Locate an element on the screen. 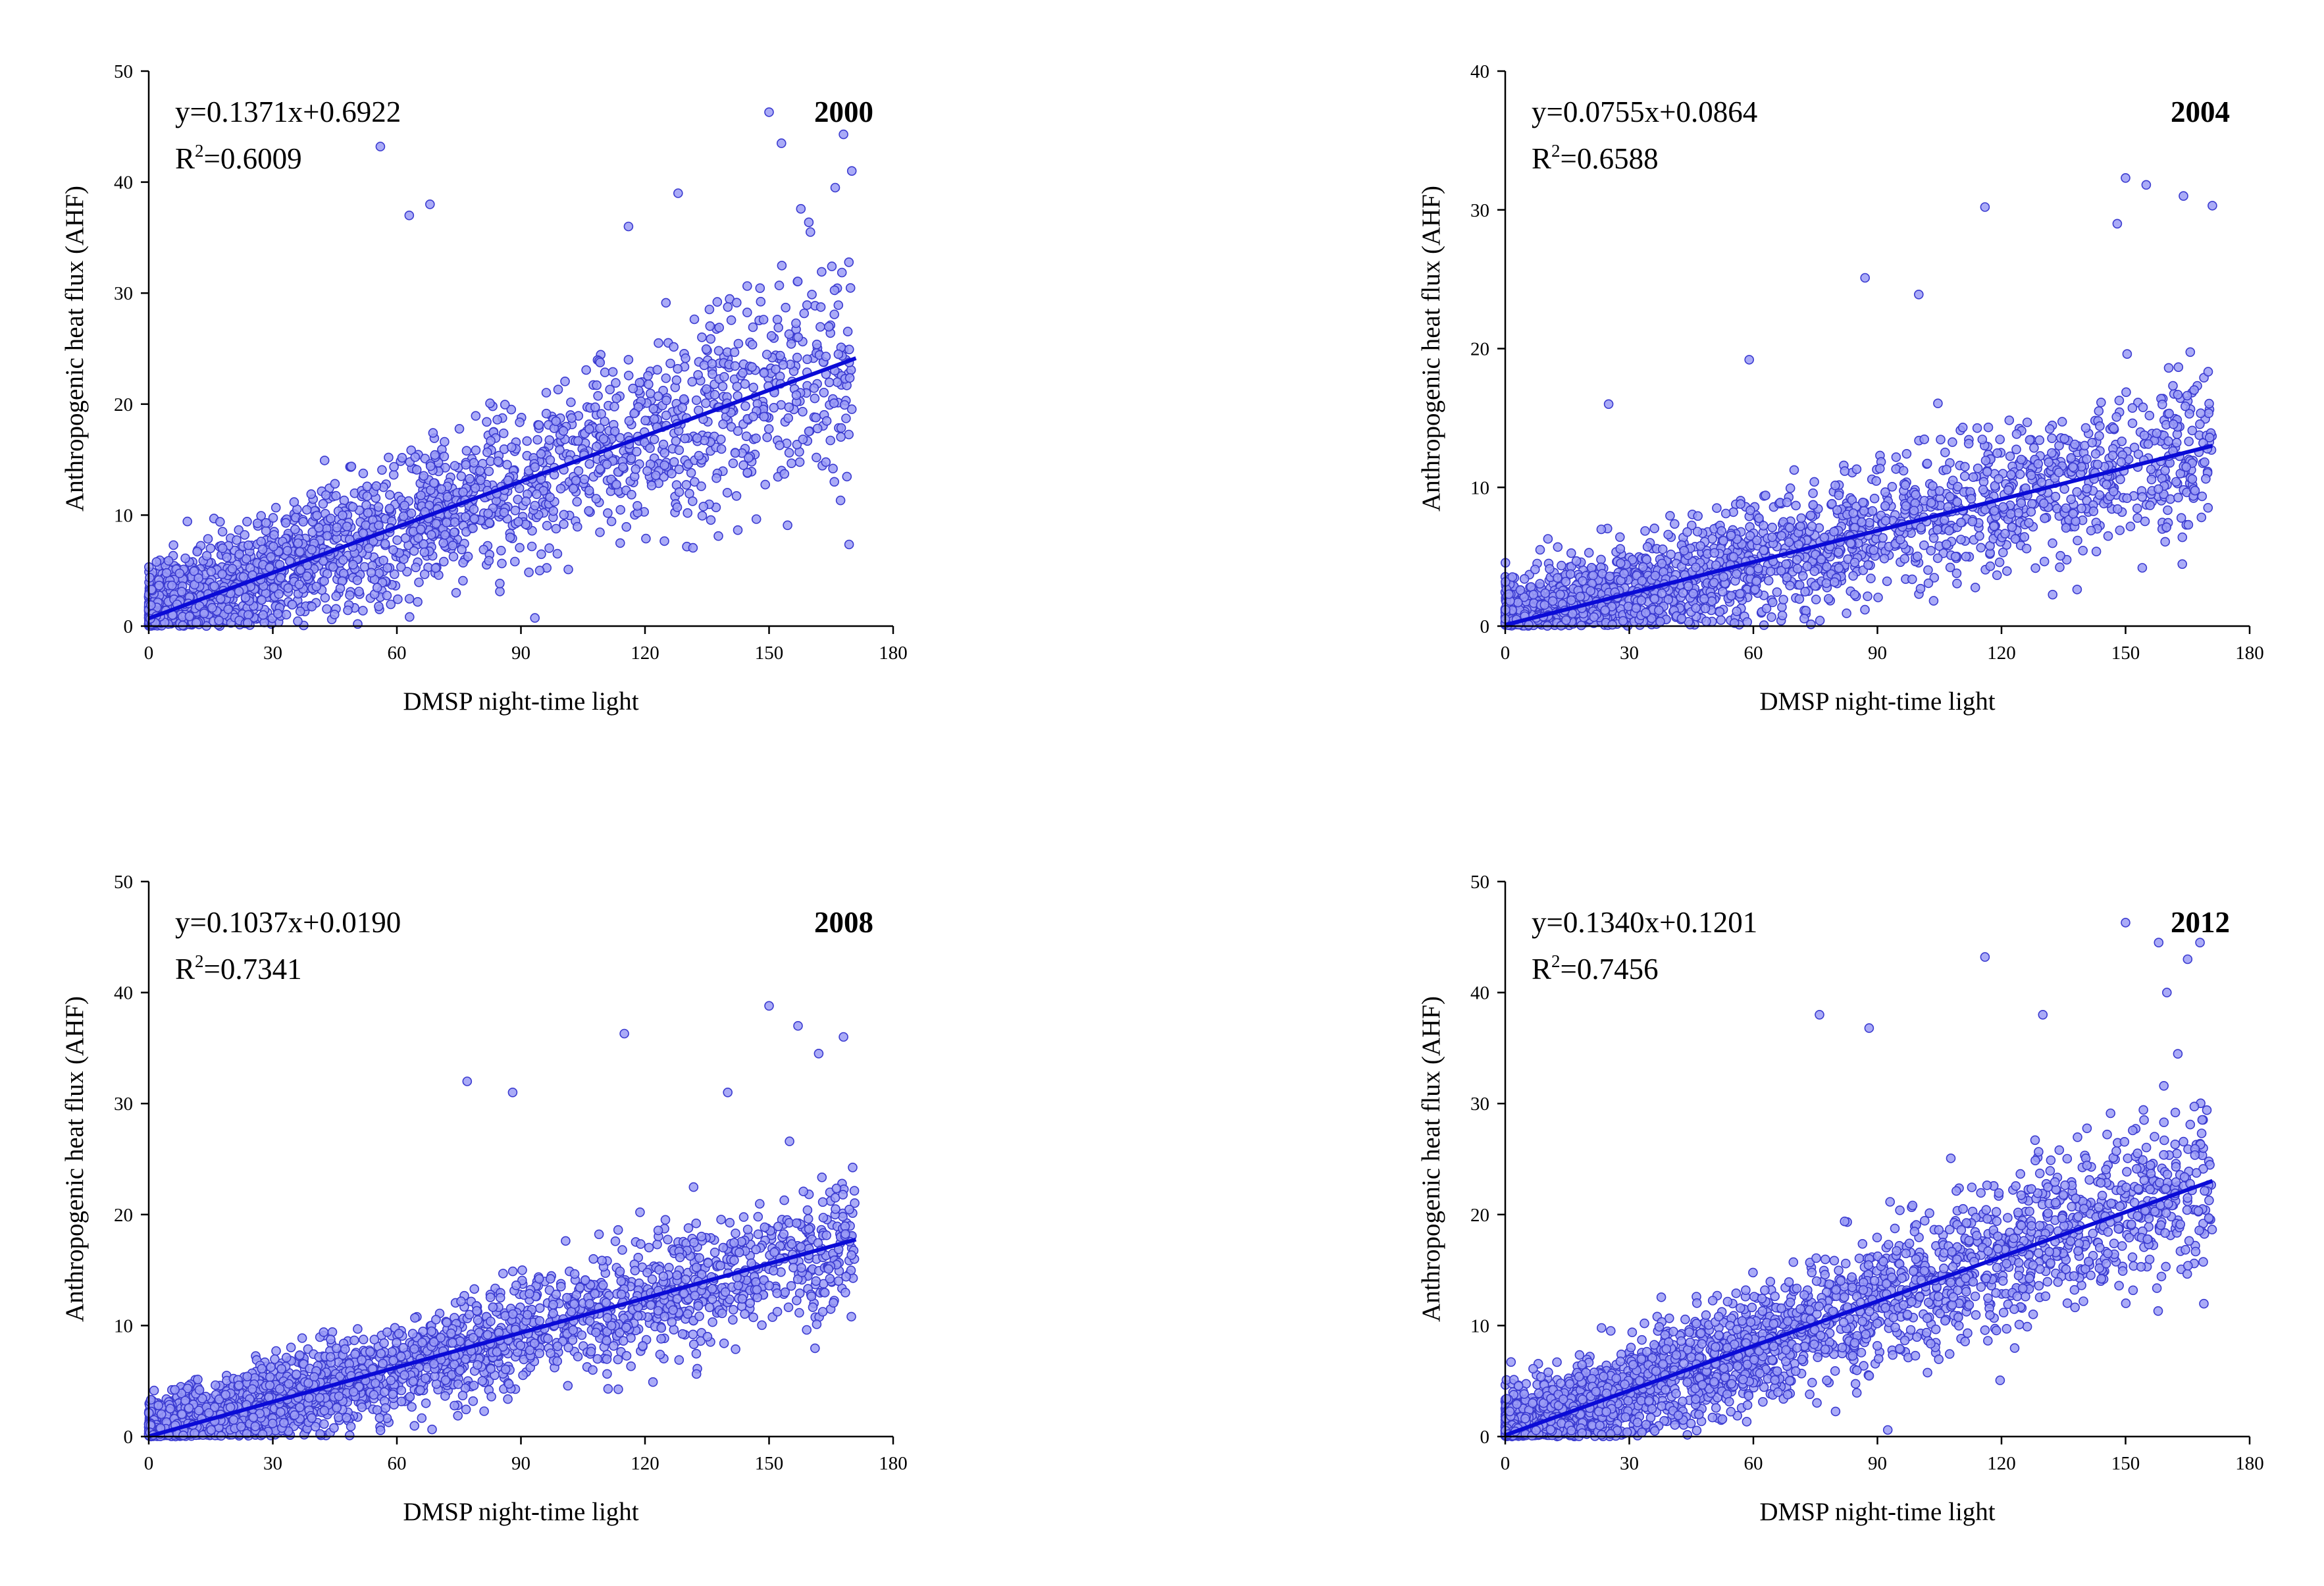 The image size is (2324, 1586). r-squared-superscript: 2 is located at coordinates (199, 151).